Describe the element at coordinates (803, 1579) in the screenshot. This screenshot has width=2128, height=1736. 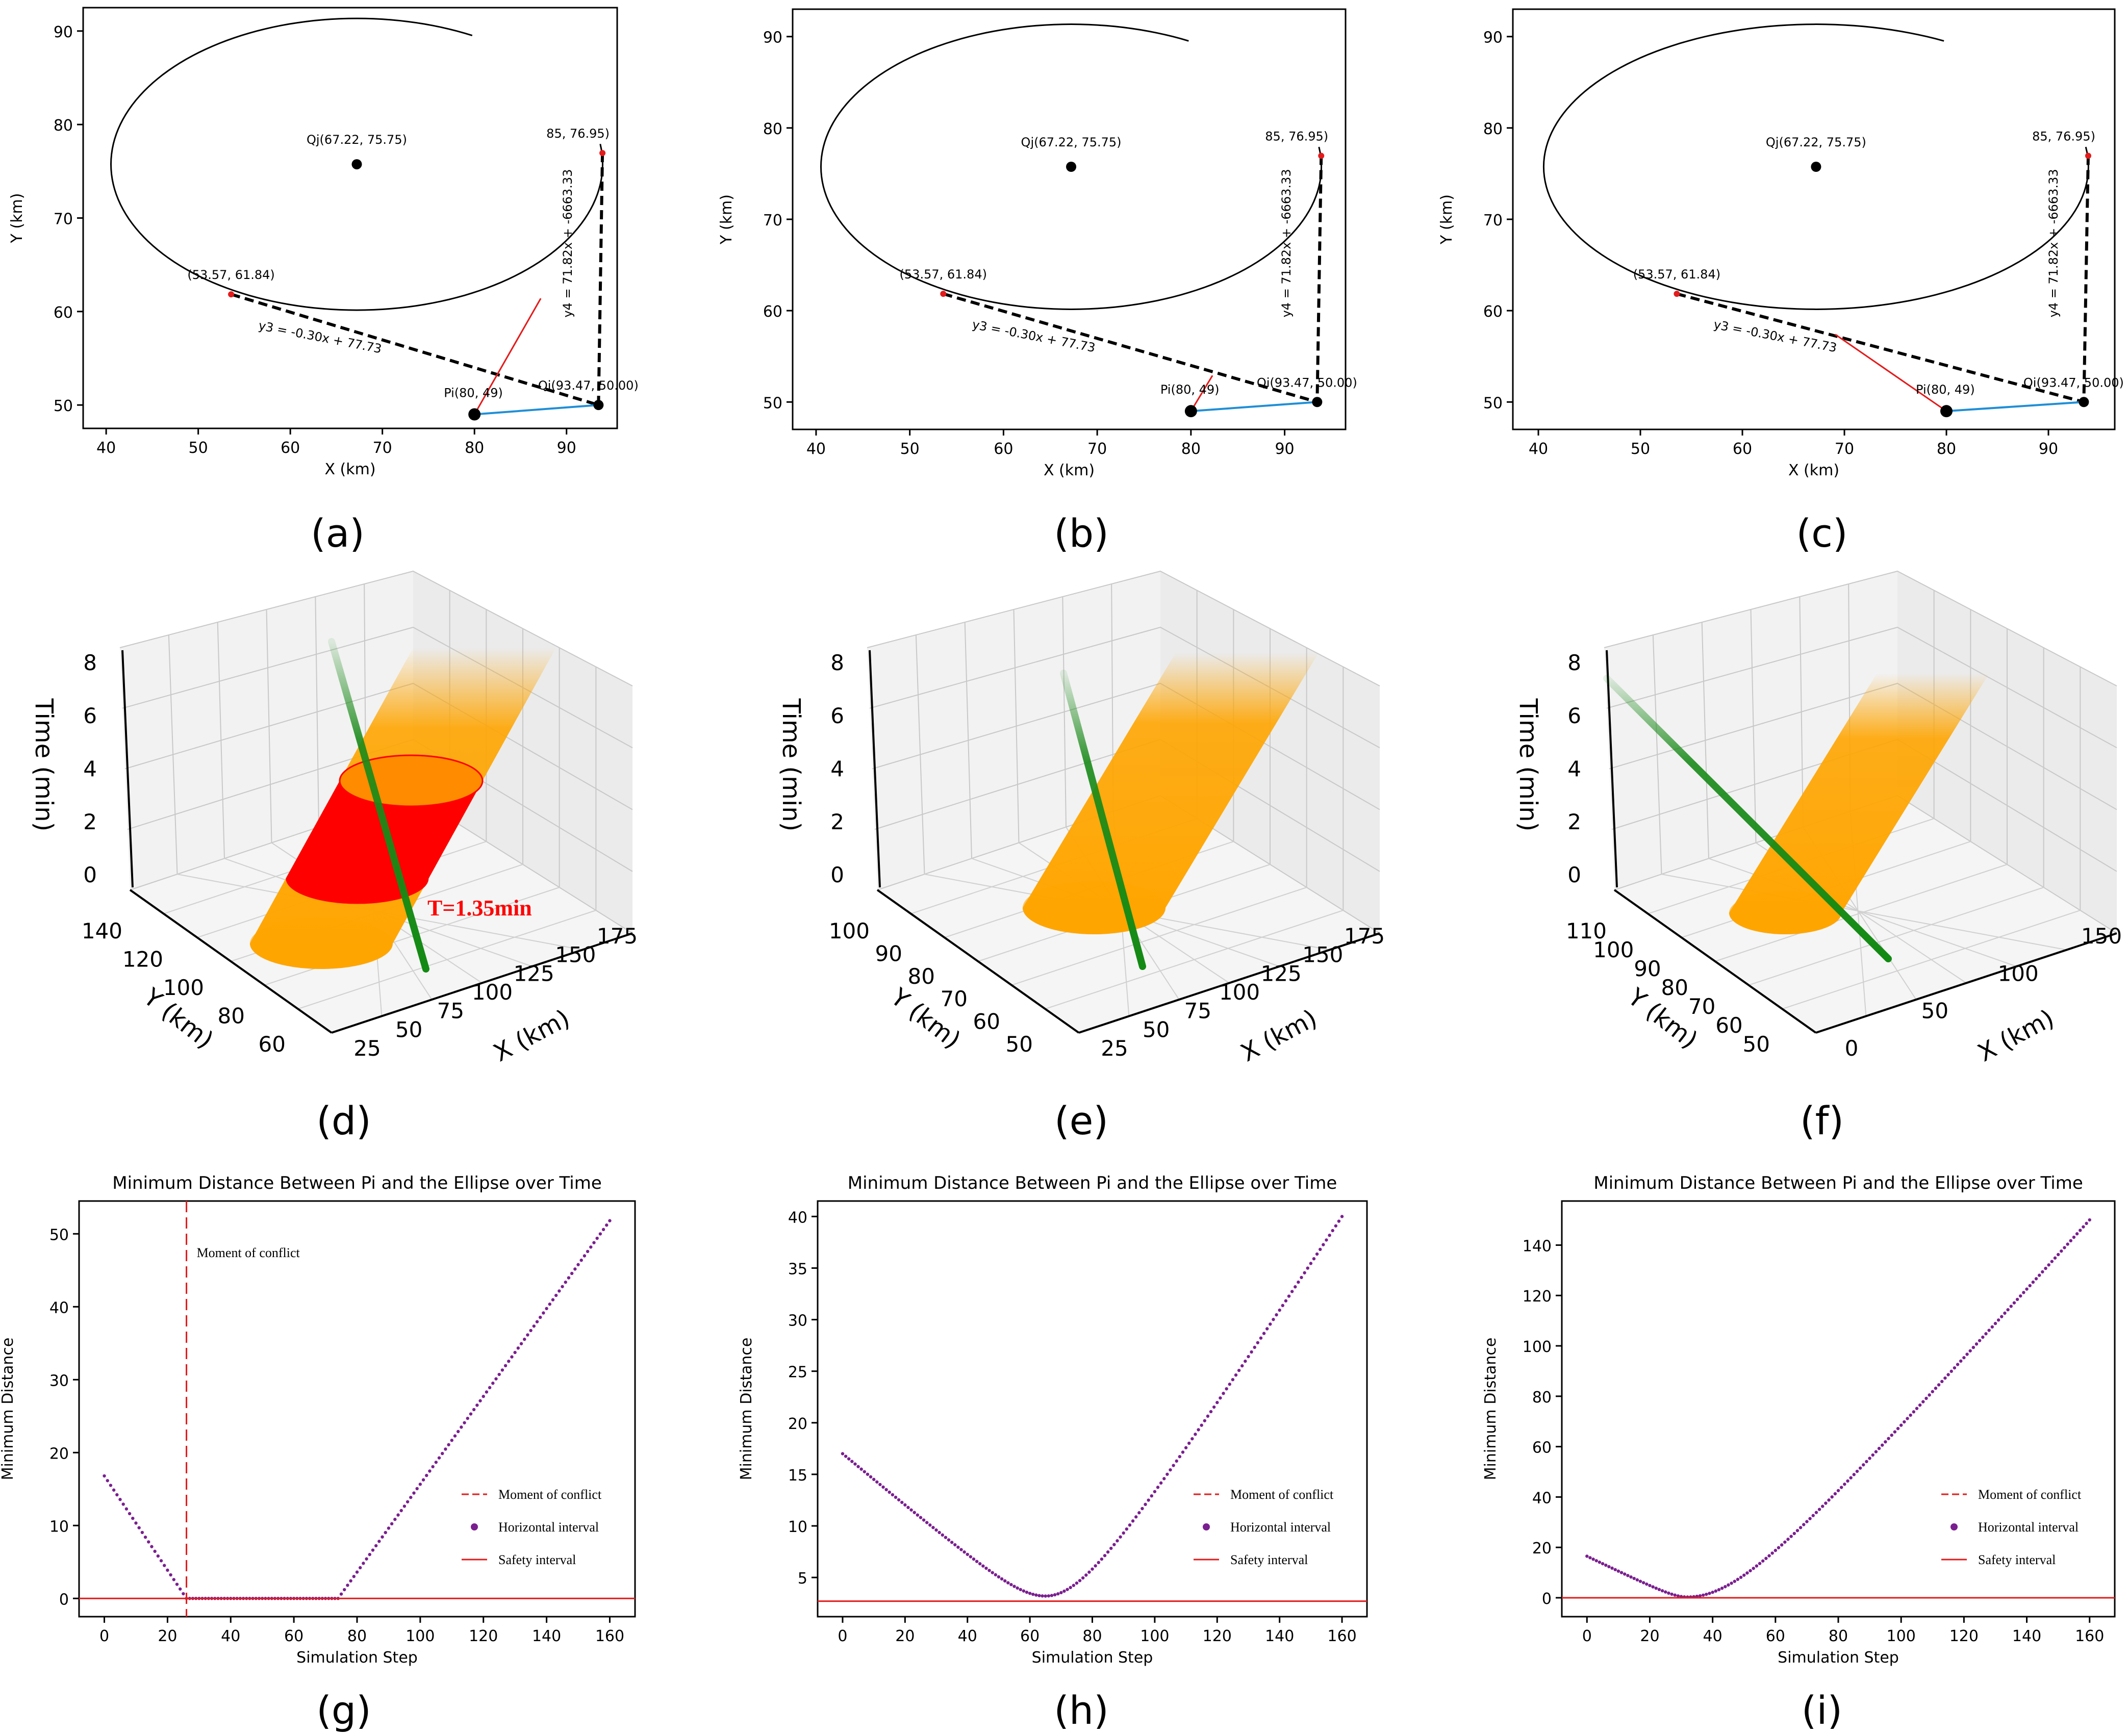
I see `y-tick-label: 5` at that location.